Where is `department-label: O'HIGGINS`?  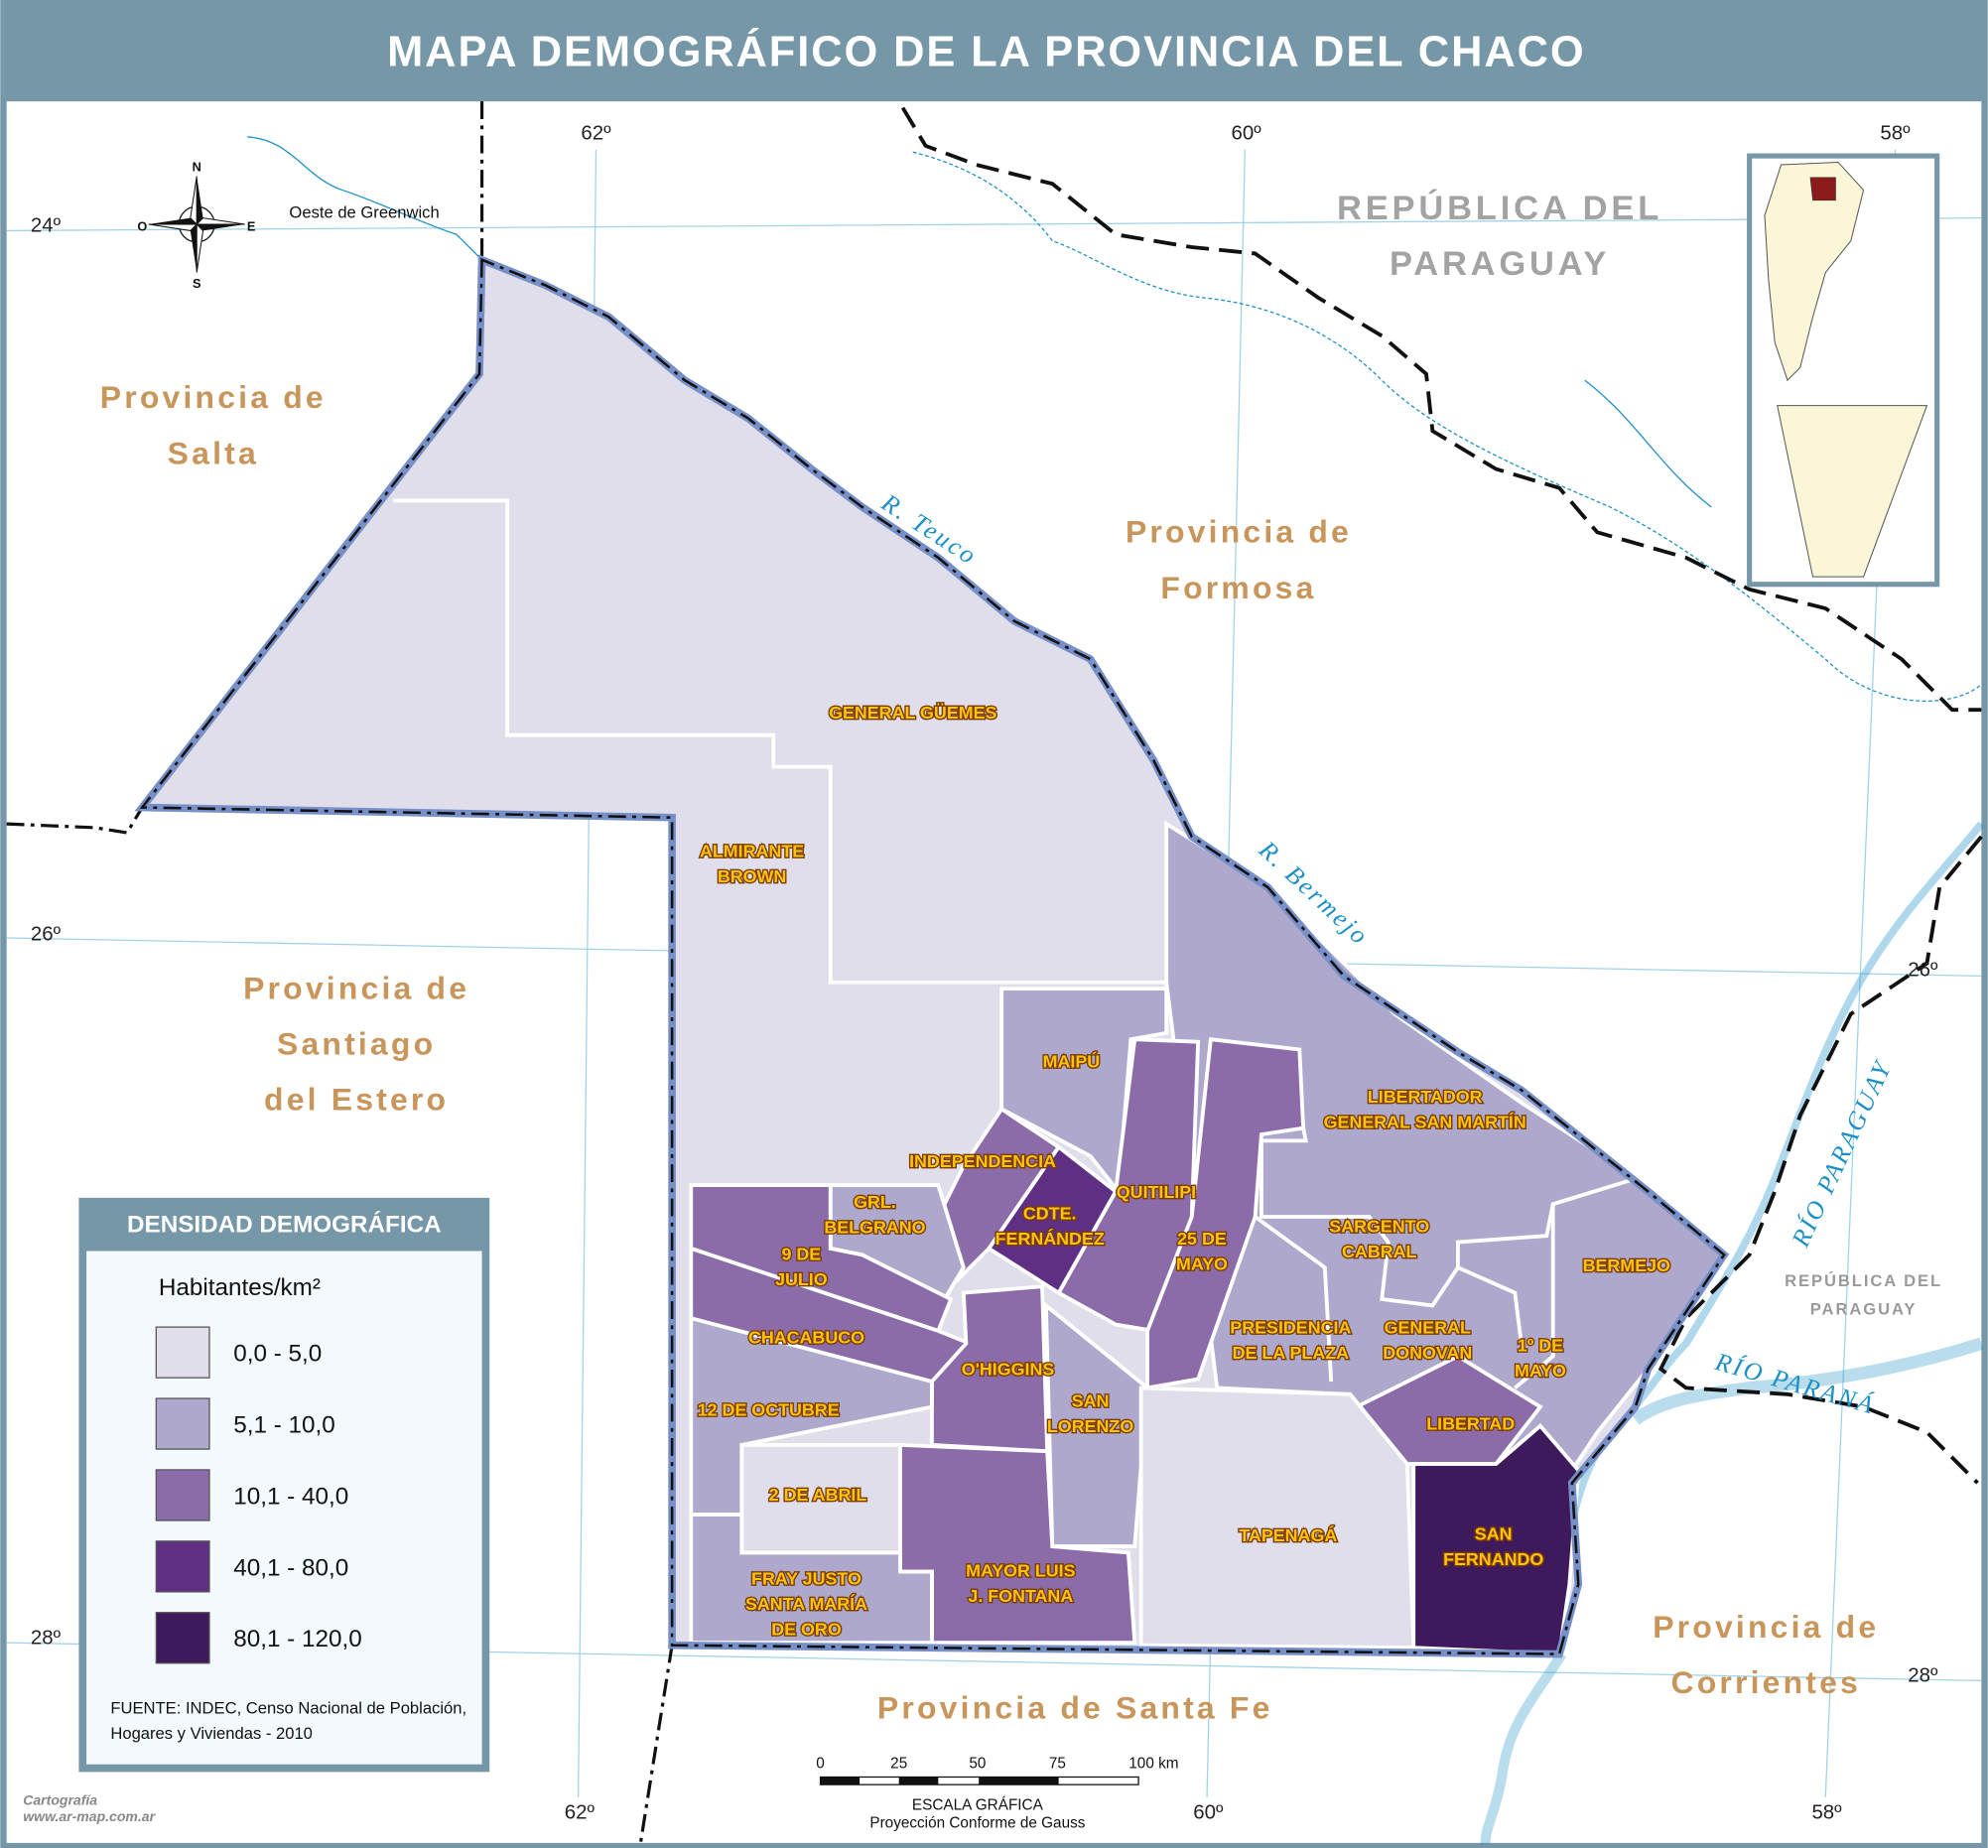
department-label: O'HIGGINS is located at coordinates (1008, 1370).